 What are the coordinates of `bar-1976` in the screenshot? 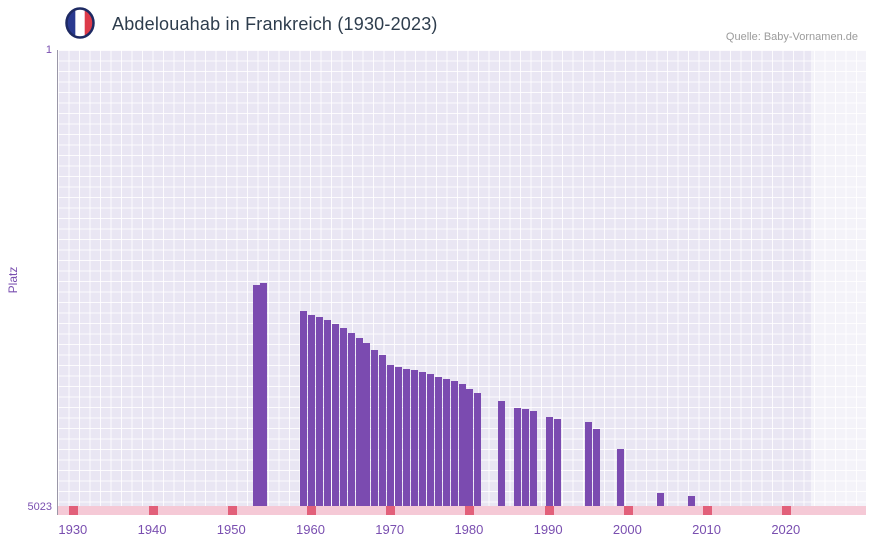 It's located at (438, 441).